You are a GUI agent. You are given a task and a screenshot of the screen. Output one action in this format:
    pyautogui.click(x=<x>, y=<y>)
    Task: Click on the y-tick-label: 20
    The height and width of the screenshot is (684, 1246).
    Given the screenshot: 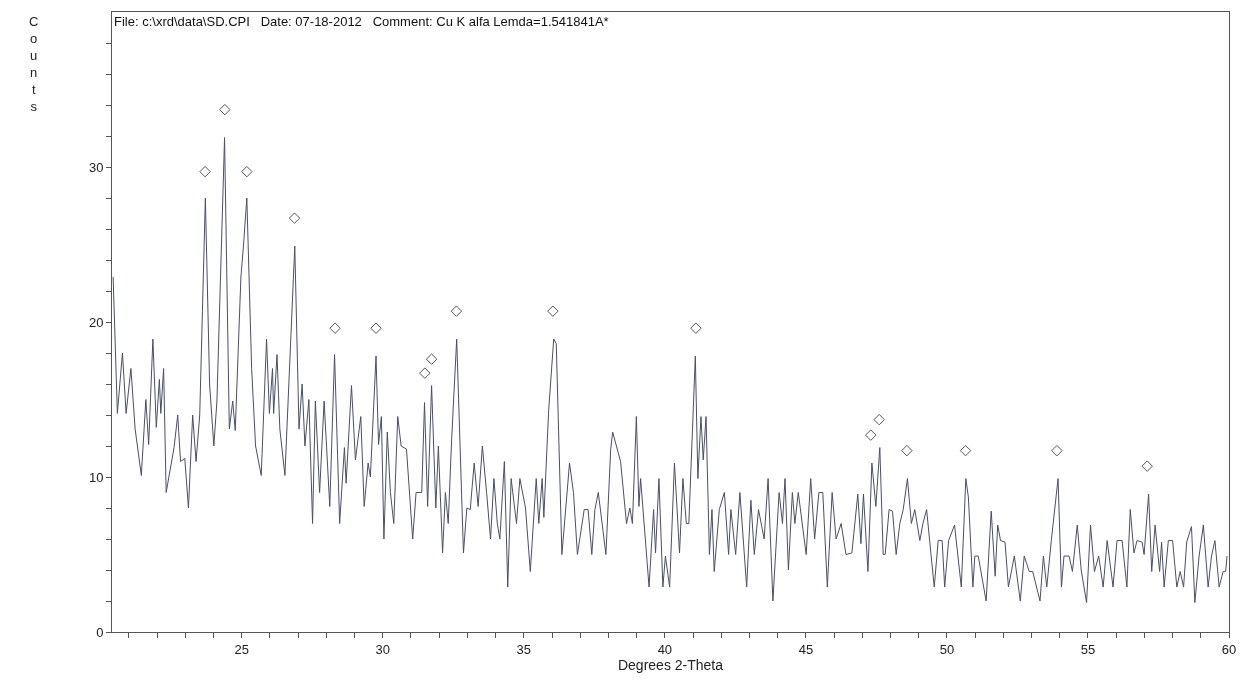 What is the action you would take?
    pyautogui.click(x=96, y=322)
    